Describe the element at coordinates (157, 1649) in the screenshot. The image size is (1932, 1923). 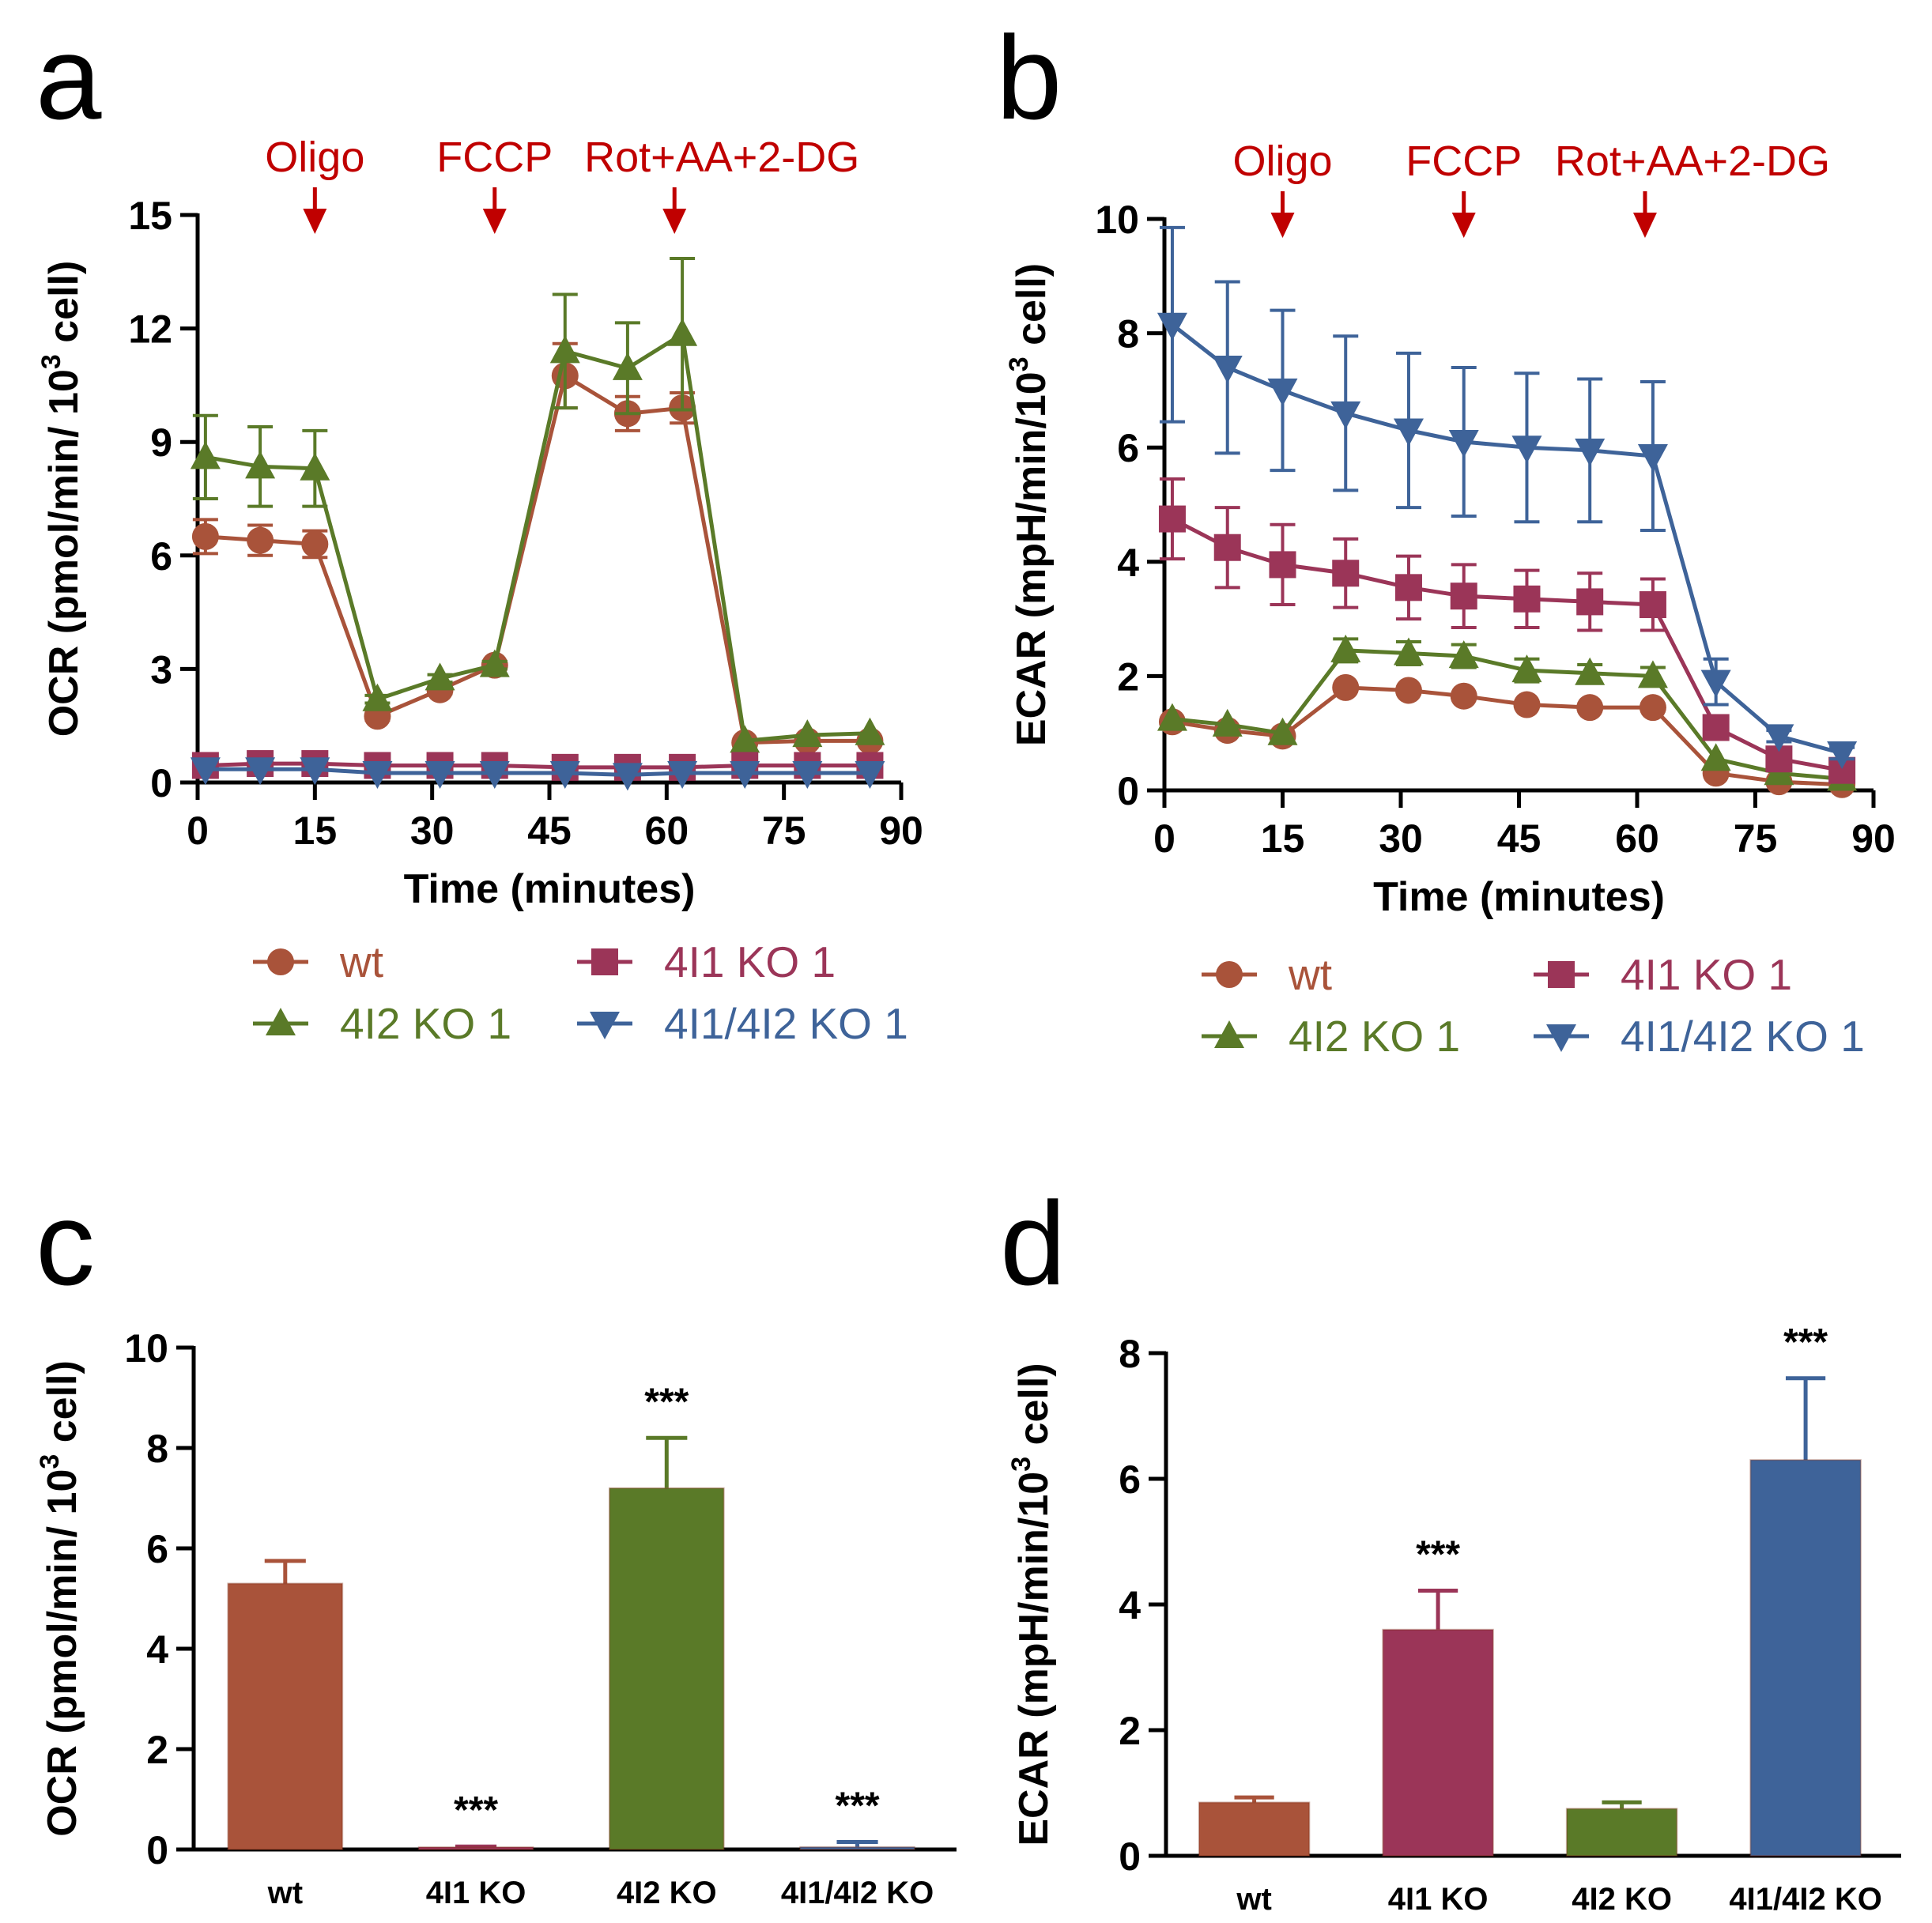
I see `y-tick-label: 4` at that location.